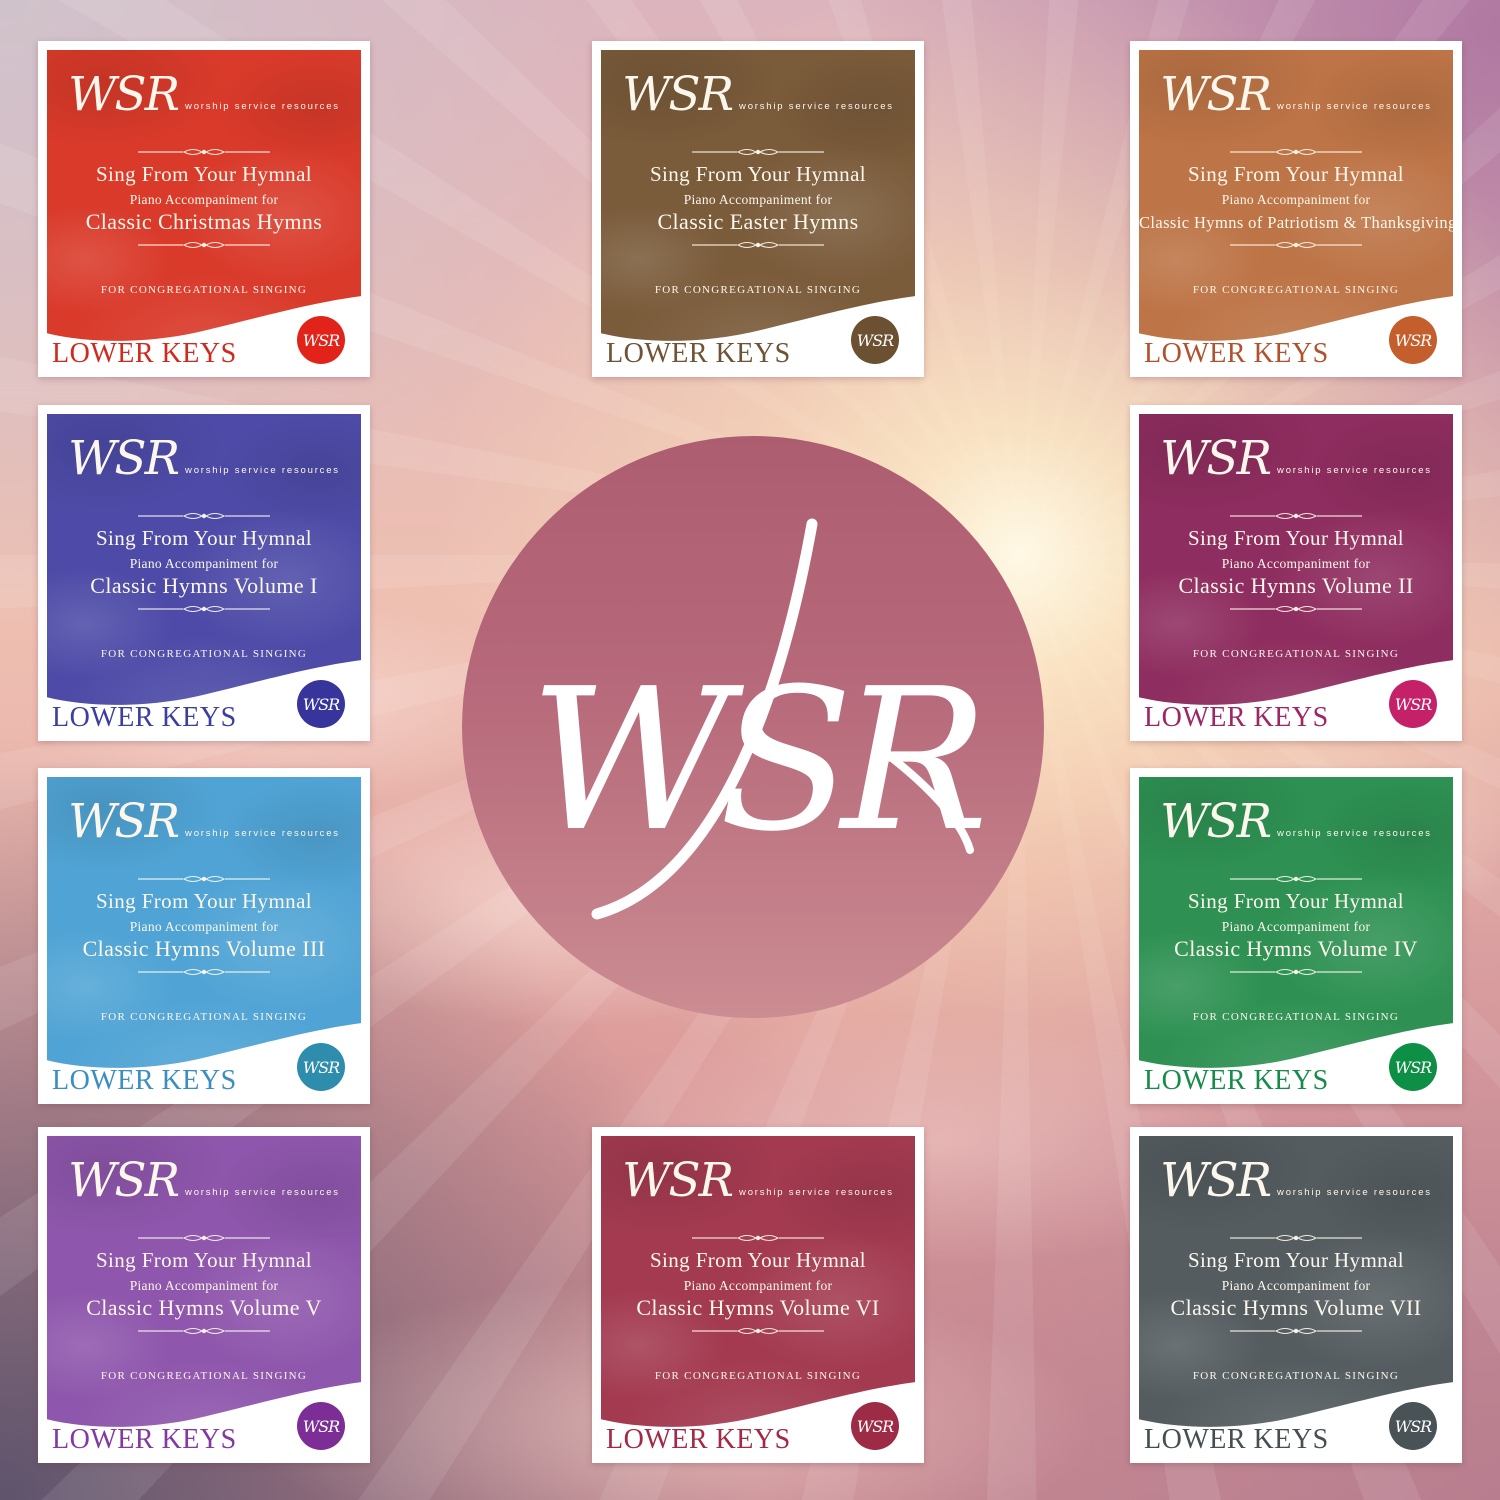 Image resolution: width=1500 pixels, height=1500 pixels. I want to click on album-title: Classic Hymns Volume II, so click(1296, 585).